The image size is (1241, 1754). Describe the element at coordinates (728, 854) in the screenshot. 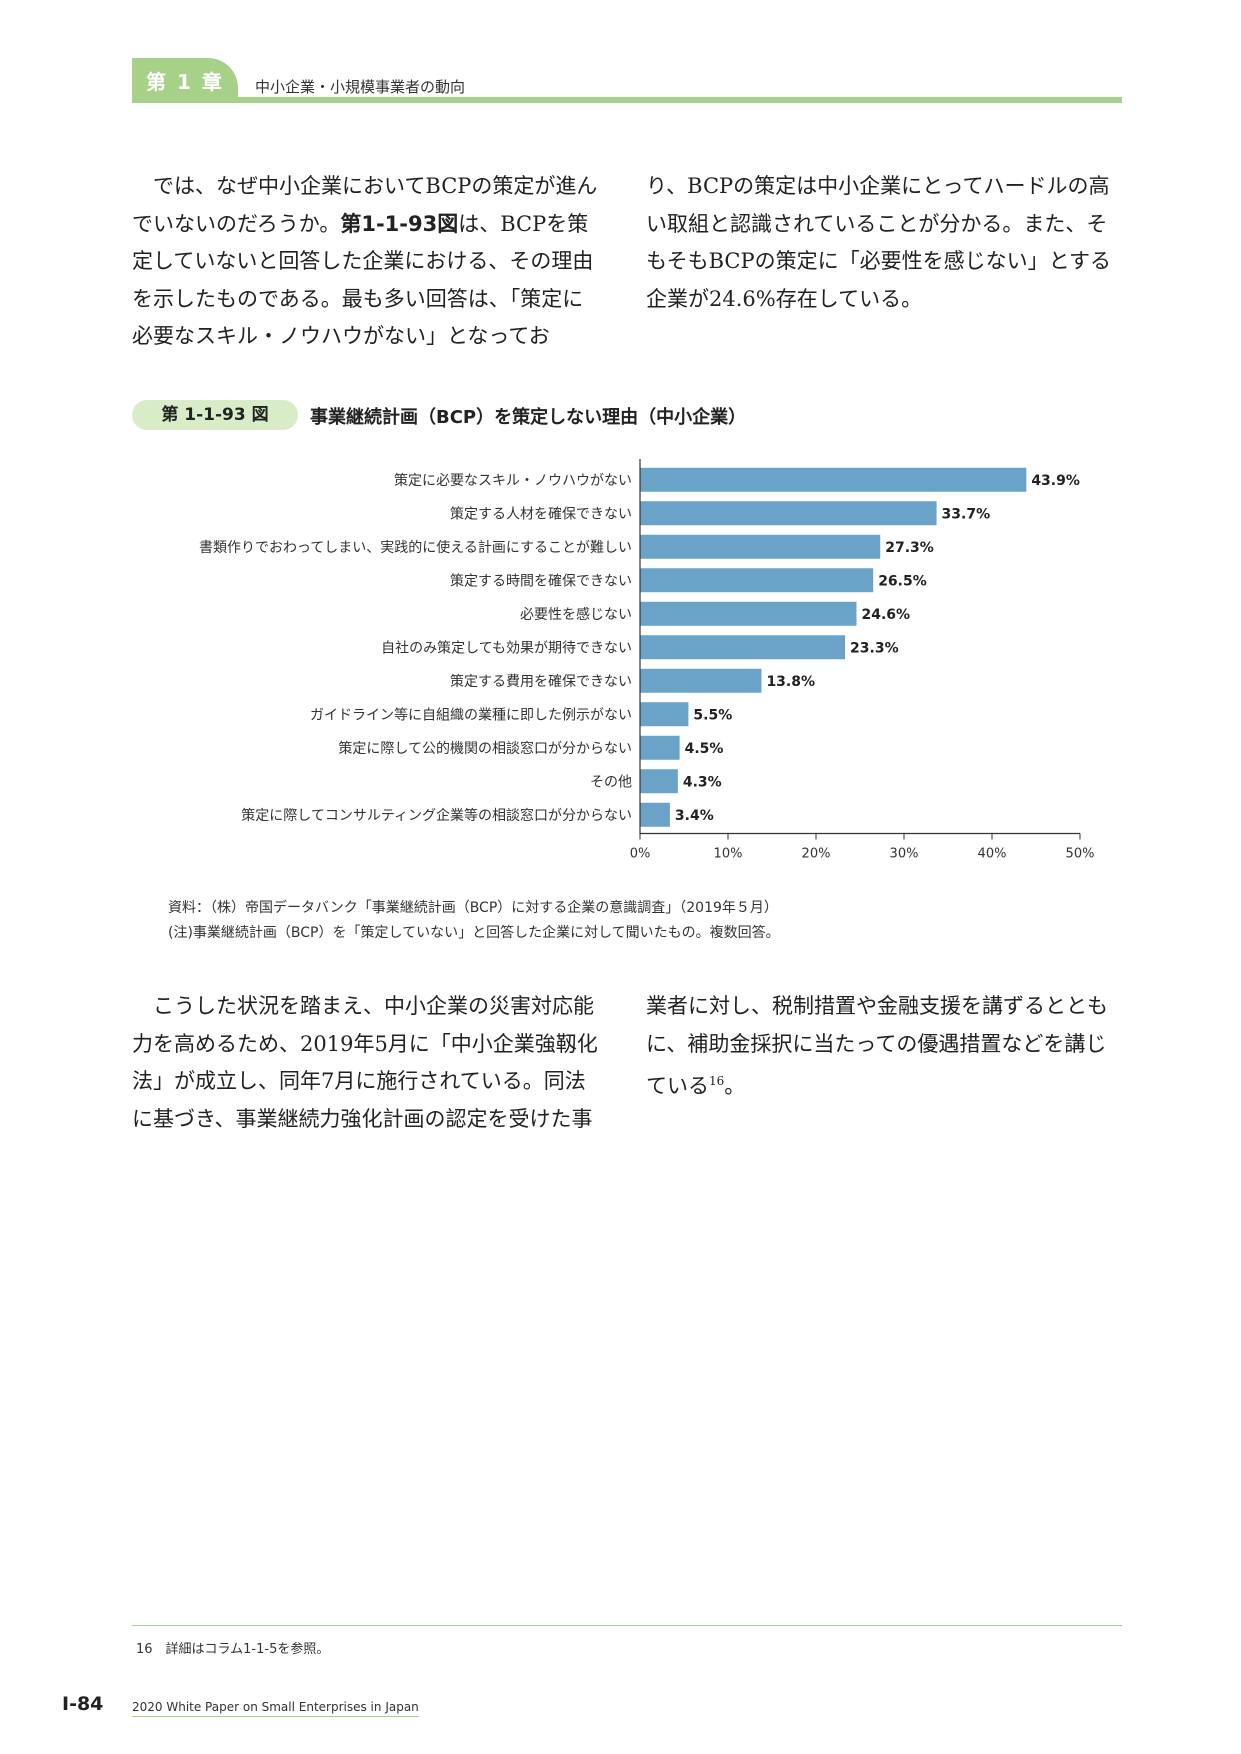

I see `x-tick-label: 10%` at that location.